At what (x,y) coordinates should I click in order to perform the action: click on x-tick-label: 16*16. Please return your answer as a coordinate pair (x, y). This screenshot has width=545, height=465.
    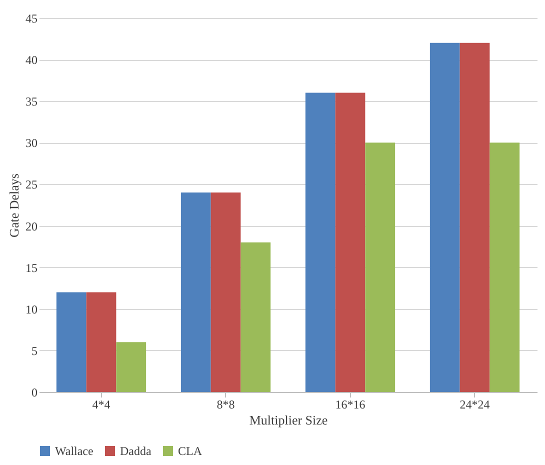
    Looking at the image, I should click on (350, 405).